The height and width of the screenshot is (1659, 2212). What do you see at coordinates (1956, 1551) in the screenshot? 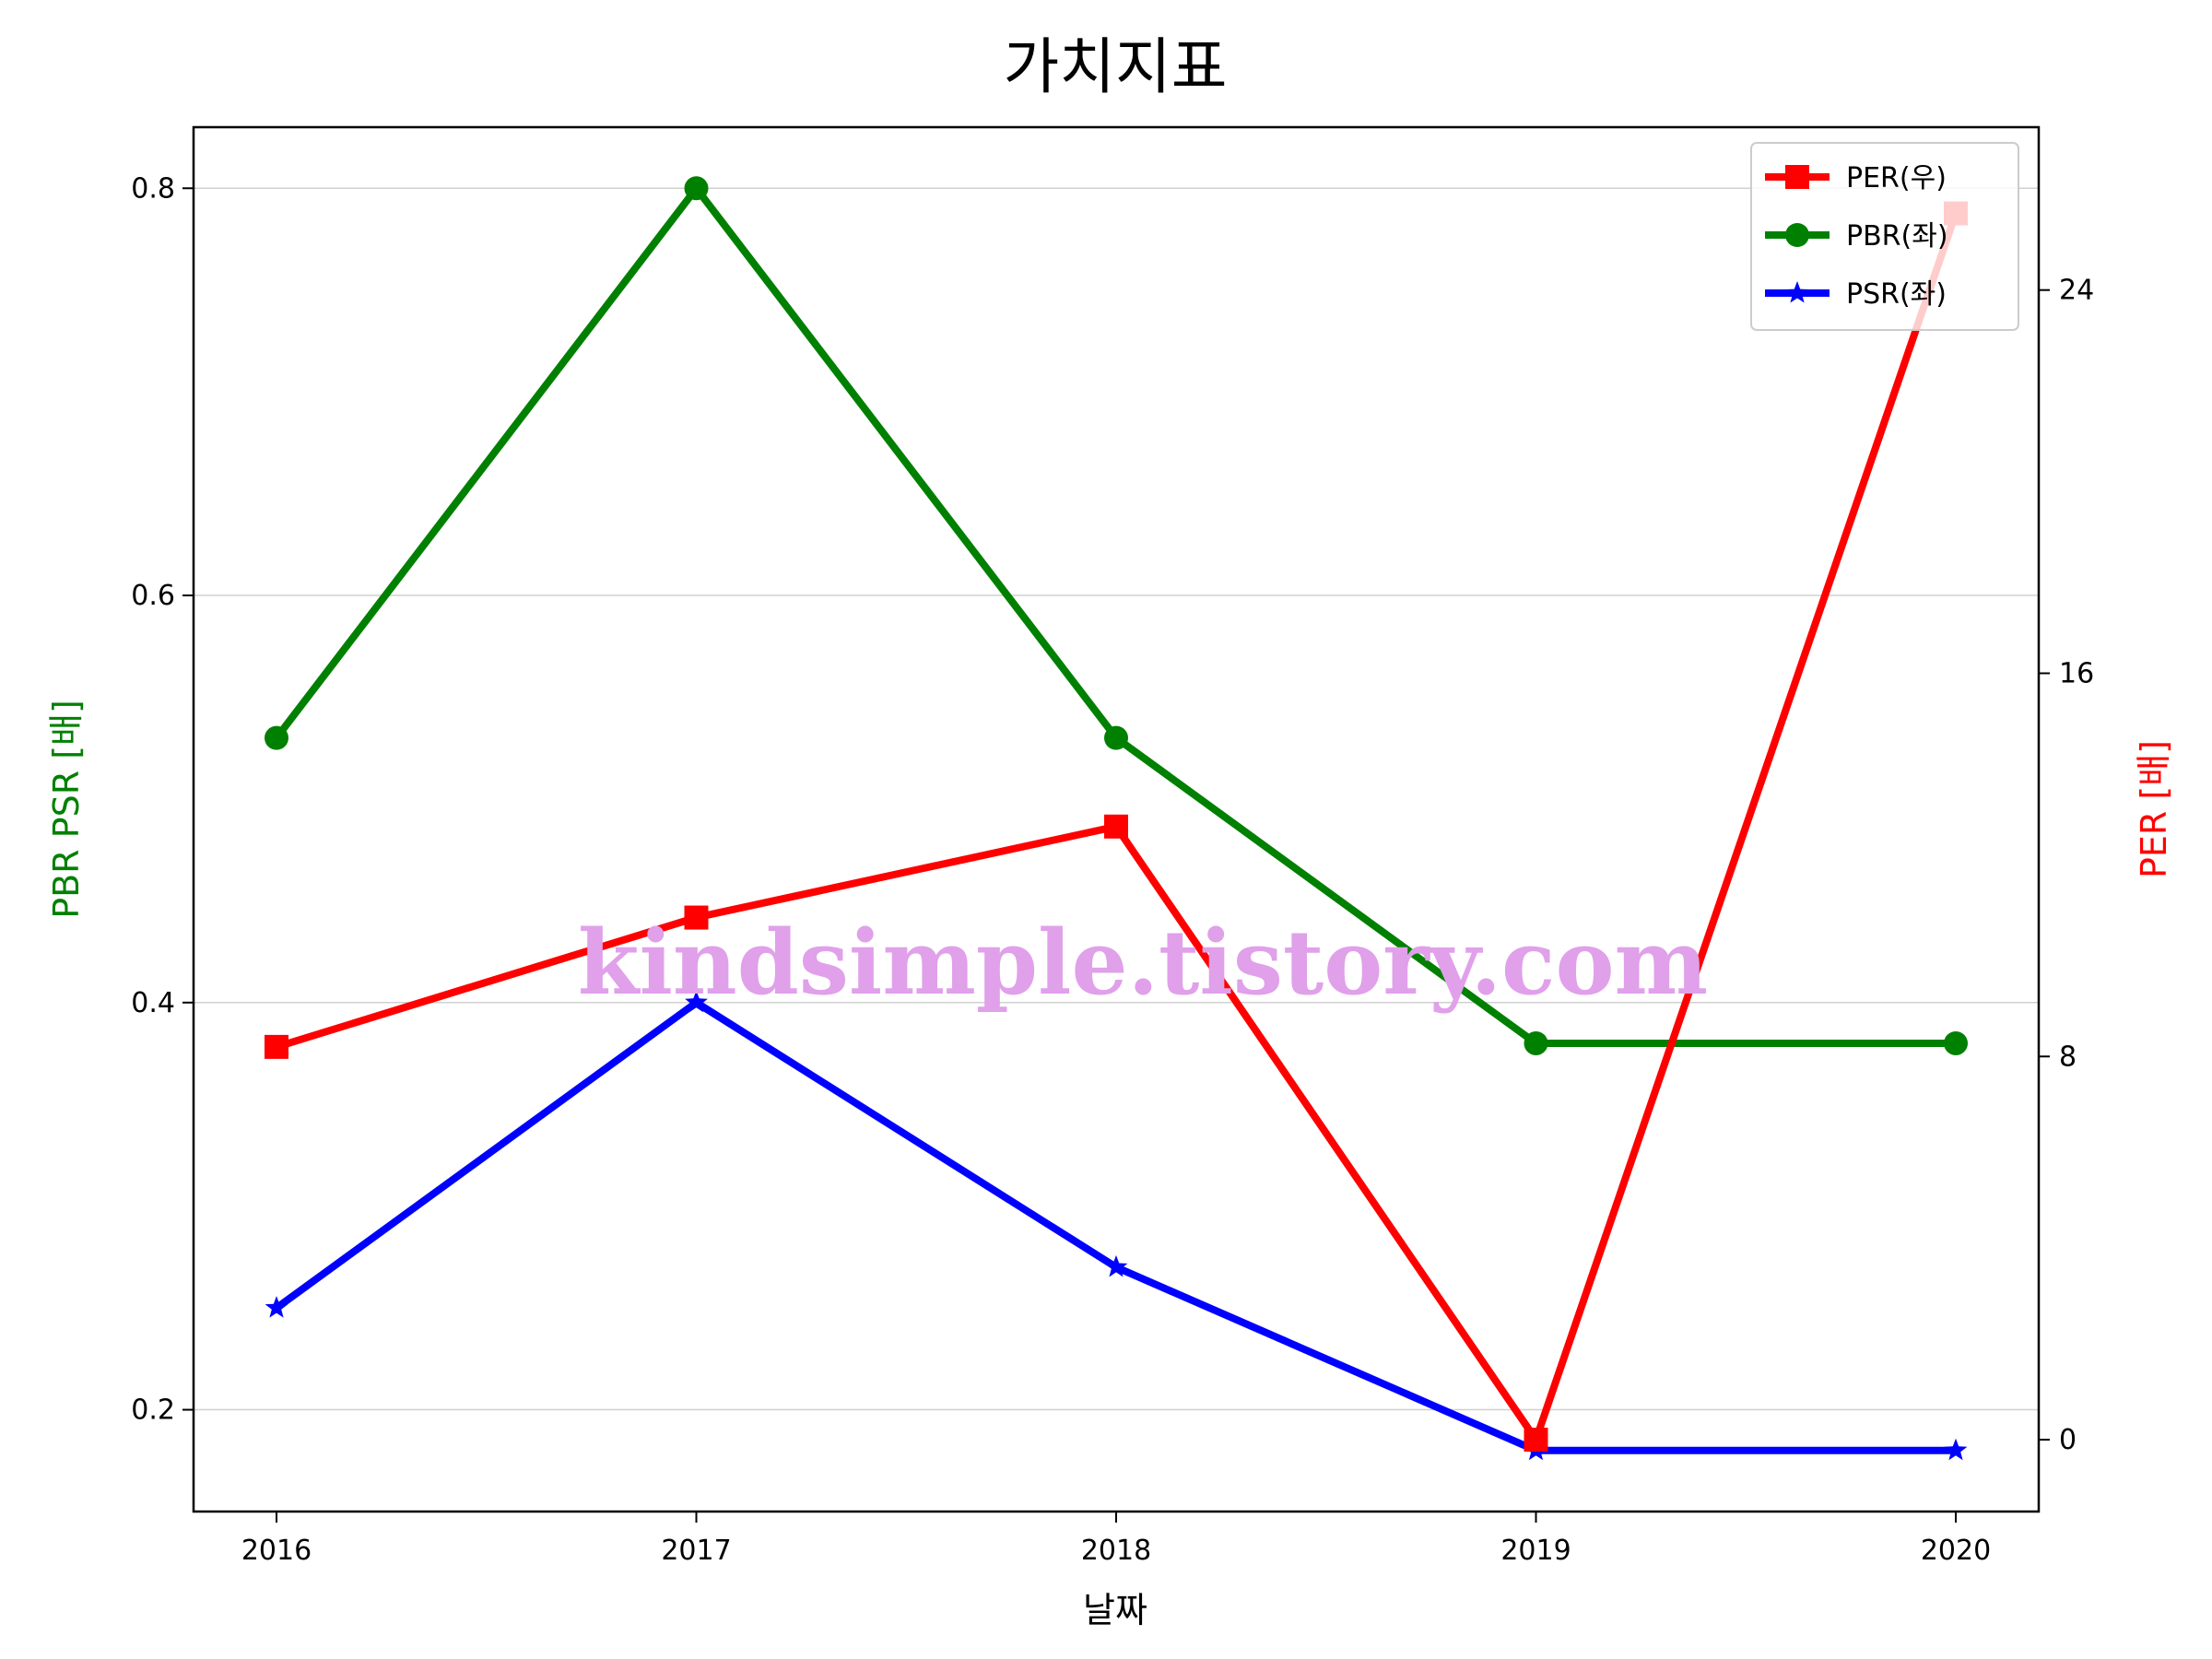
I see `x-tick-label: 2020` at bounding box center [1956, 1551].